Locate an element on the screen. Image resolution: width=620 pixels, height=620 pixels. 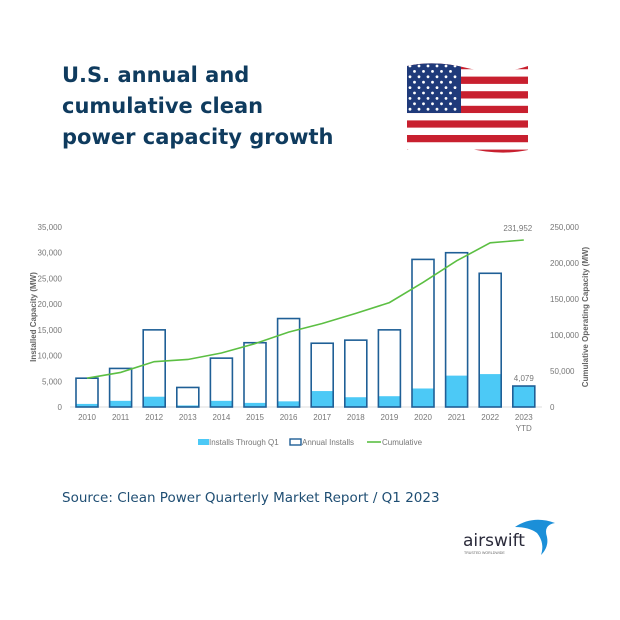
us-flag-icon is located at coordinates (467, 108).